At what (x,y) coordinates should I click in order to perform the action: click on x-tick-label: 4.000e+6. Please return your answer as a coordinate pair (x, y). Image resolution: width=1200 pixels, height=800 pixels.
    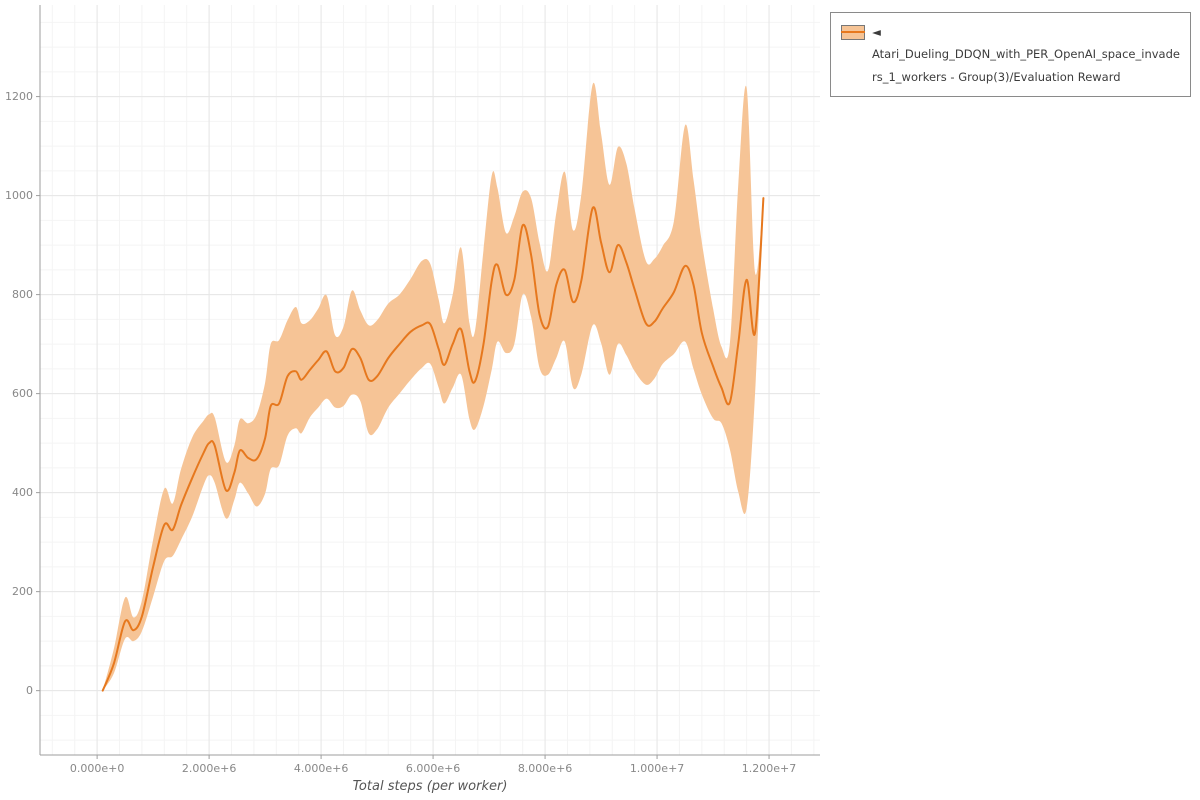
    Looking at the image, I should click on (321, 768).